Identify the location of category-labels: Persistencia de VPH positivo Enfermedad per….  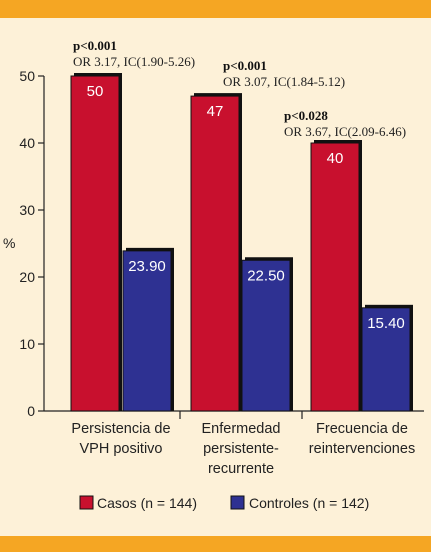
(243, 449).